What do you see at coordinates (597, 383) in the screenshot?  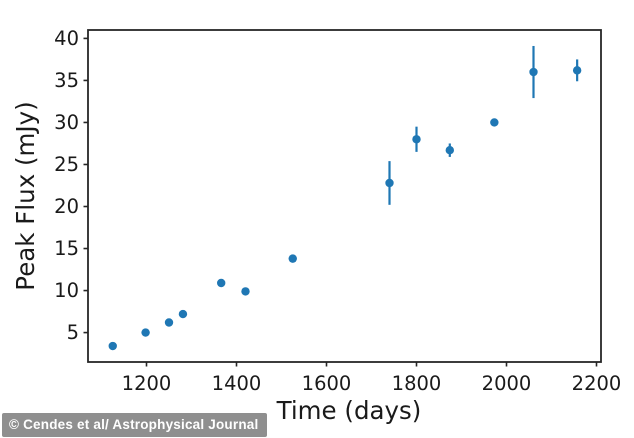 I see `x-tick-label: 2200` at bounding box center [597, 383].